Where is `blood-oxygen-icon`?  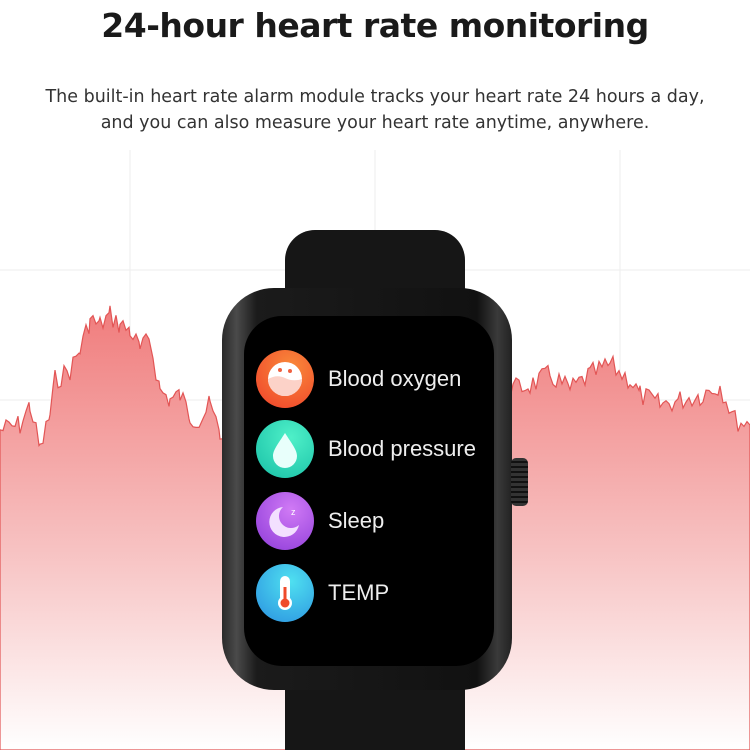
blood-oxygen-icon is located at coordinates (285, 379).